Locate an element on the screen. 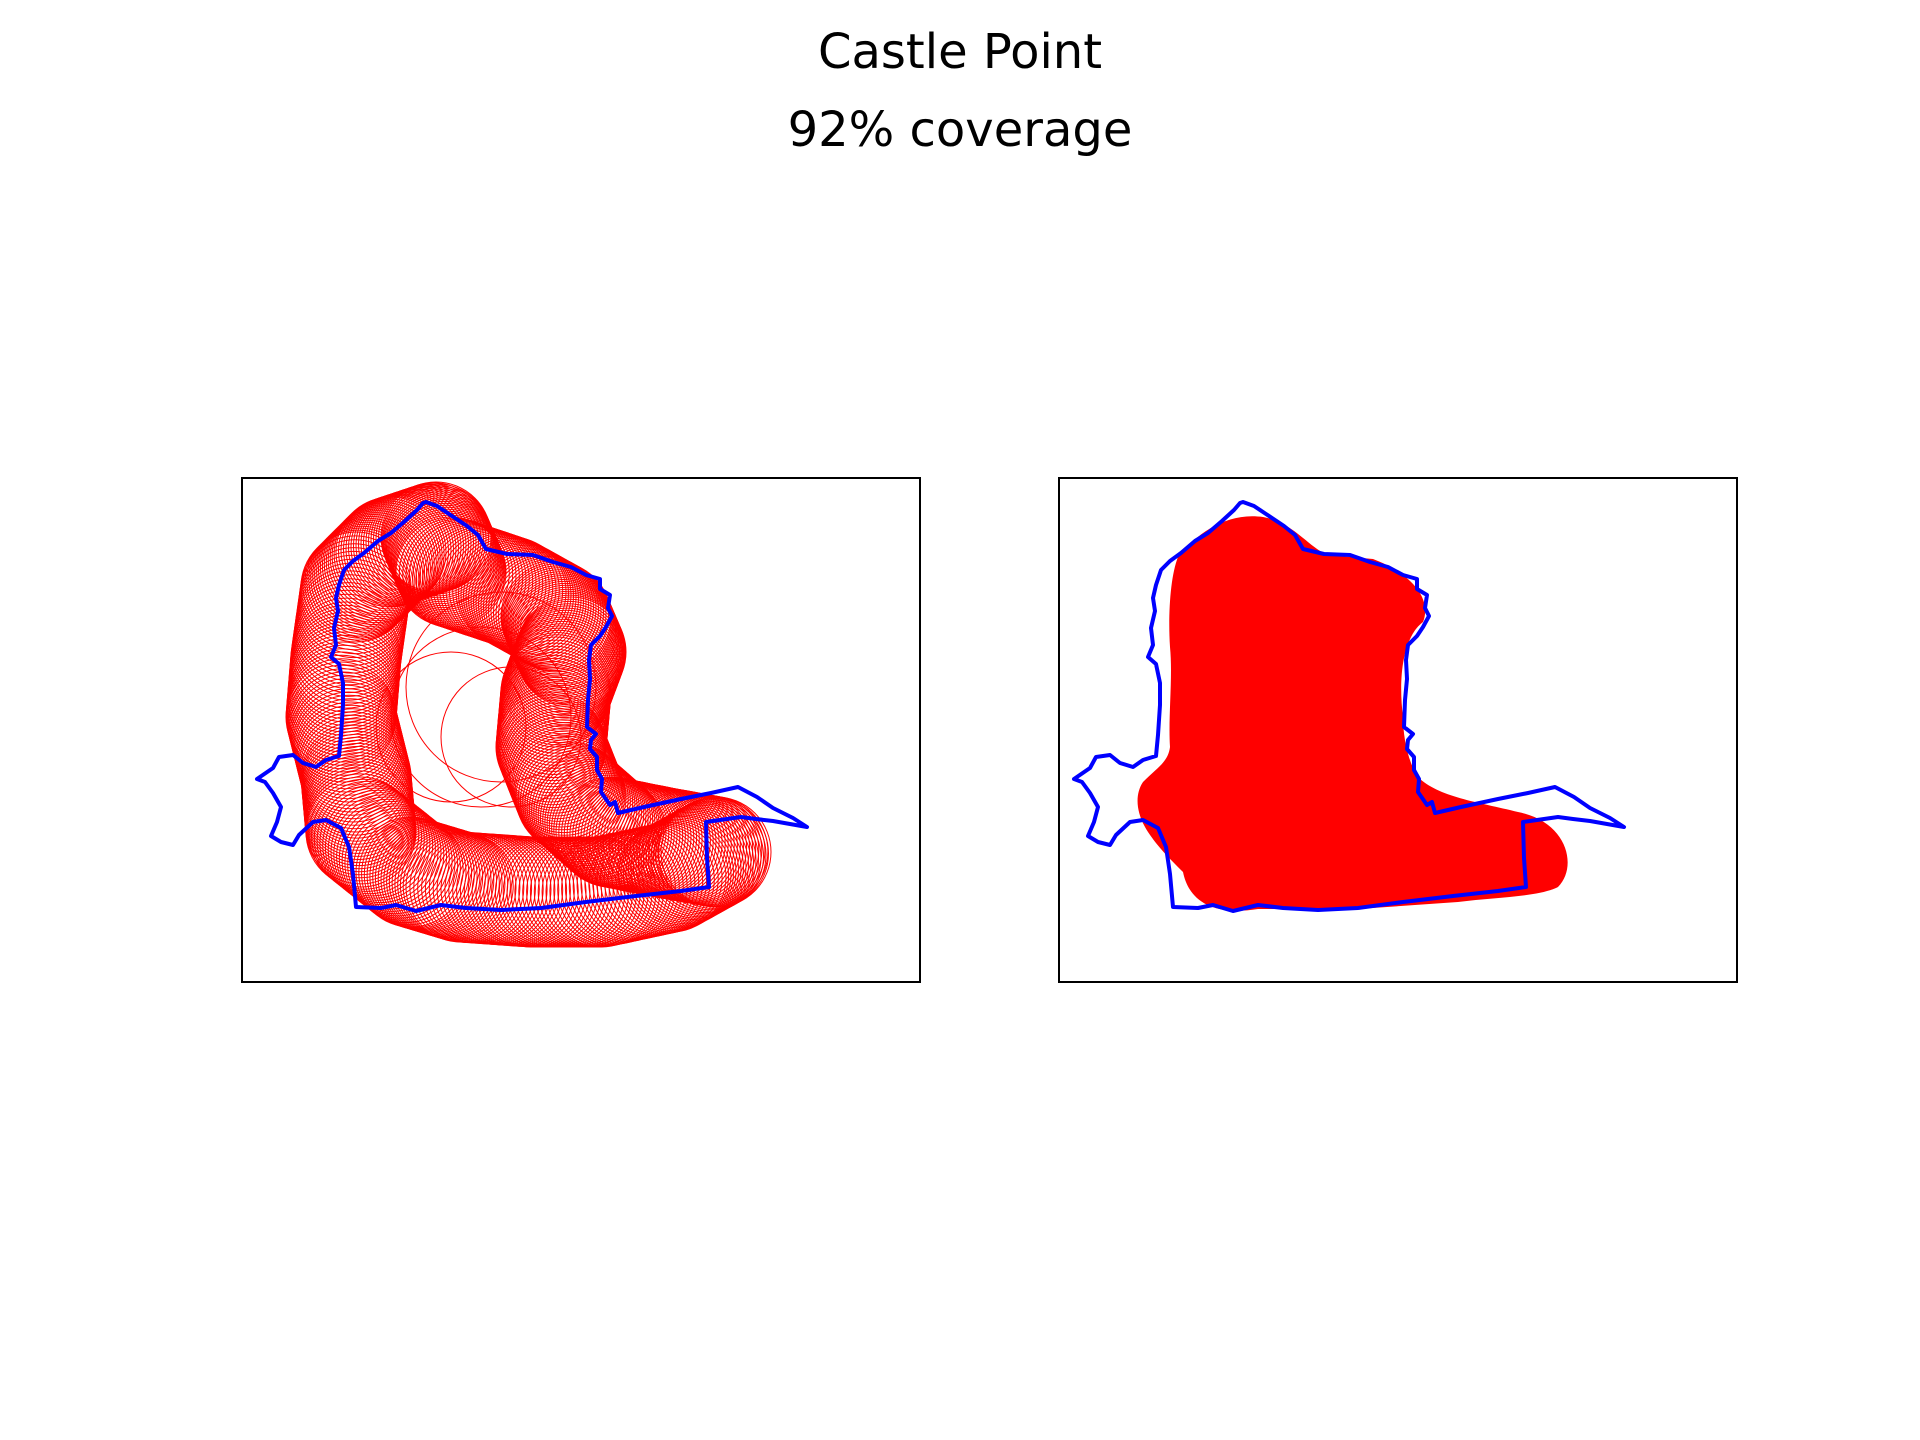 Image resolution: width=1920 pixels, height=1440 pixels. coverage-circles is located at coordinates (528, 714).